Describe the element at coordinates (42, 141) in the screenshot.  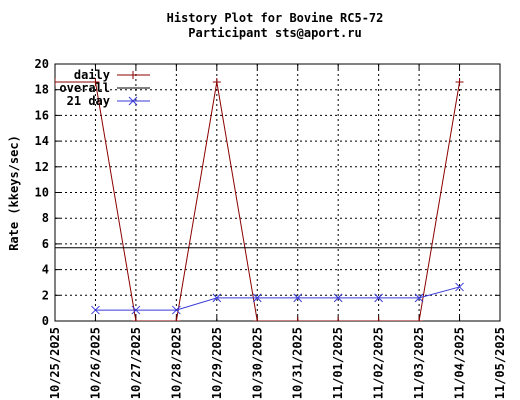
I see `y-tick-label: 14` at that location.